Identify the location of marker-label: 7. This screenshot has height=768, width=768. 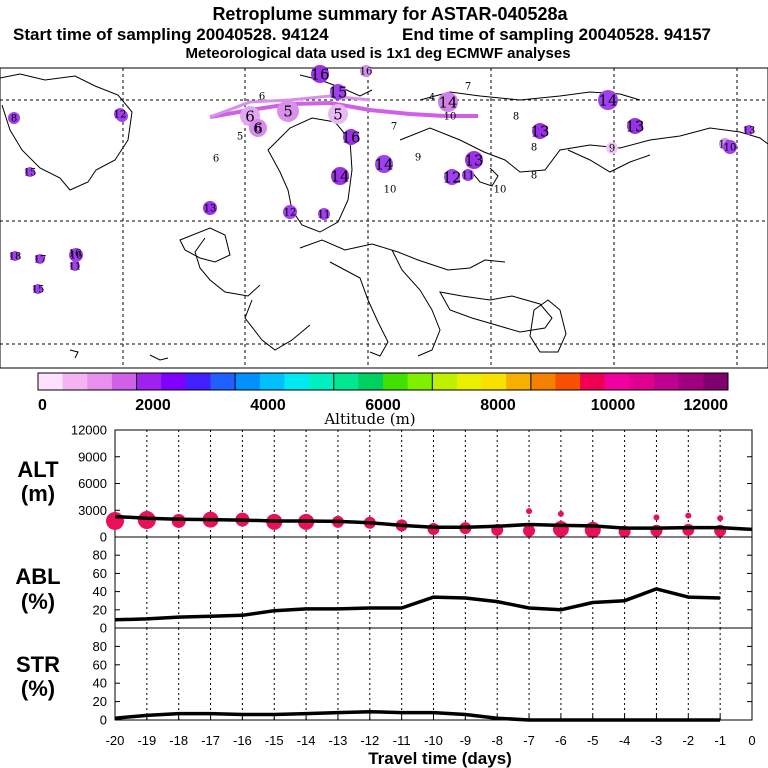
(468, 87).